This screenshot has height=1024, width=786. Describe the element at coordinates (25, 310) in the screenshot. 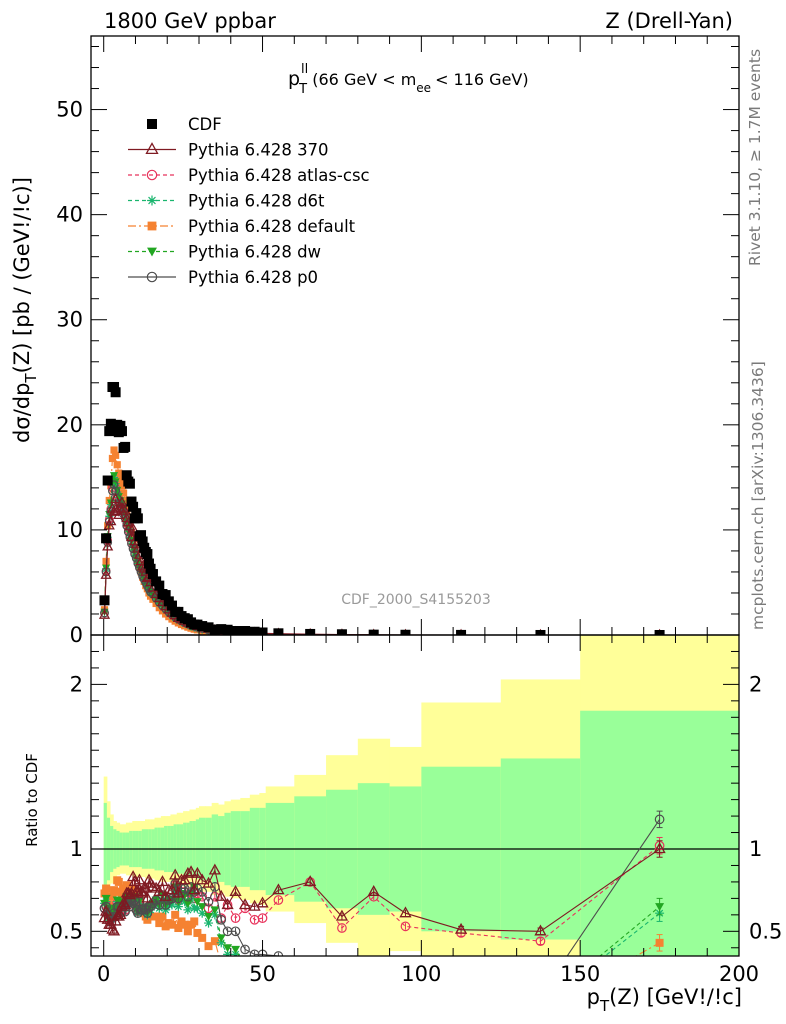

I see `main-ylabel: dσ/dpT(Z) [pb / (GeV!/!c)]` at that location.